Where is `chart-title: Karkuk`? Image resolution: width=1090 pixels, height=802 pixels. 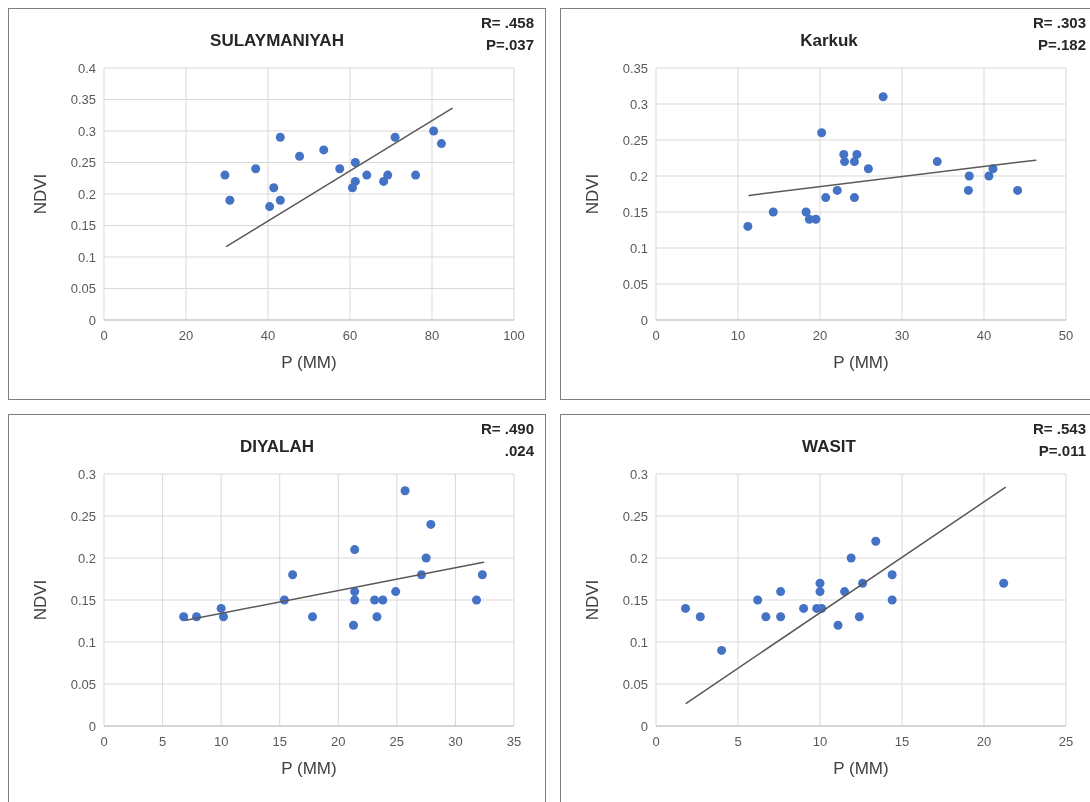
chart-title: Karkuk is located at coordinates (829, 40).